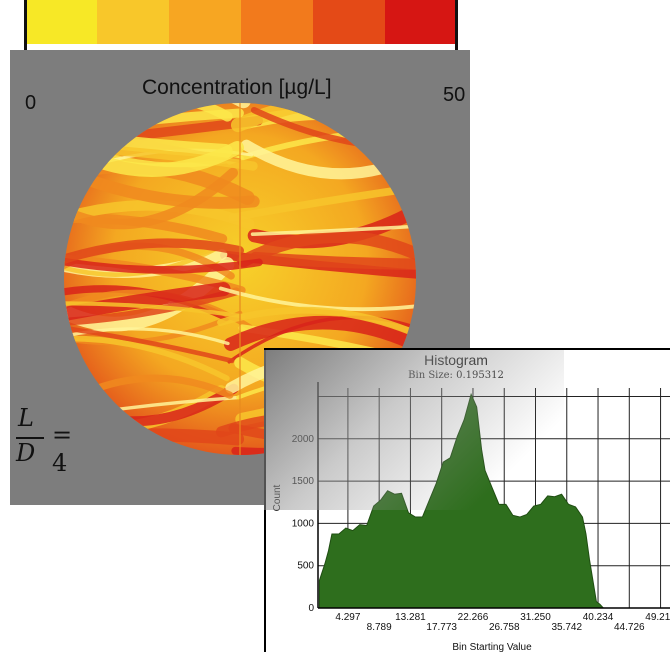 The image size is (670, 652). What do you see at coordinates (62, 449) in the screenshot?
I see `ratio-value: = 4` at bounding box center [62, 449].